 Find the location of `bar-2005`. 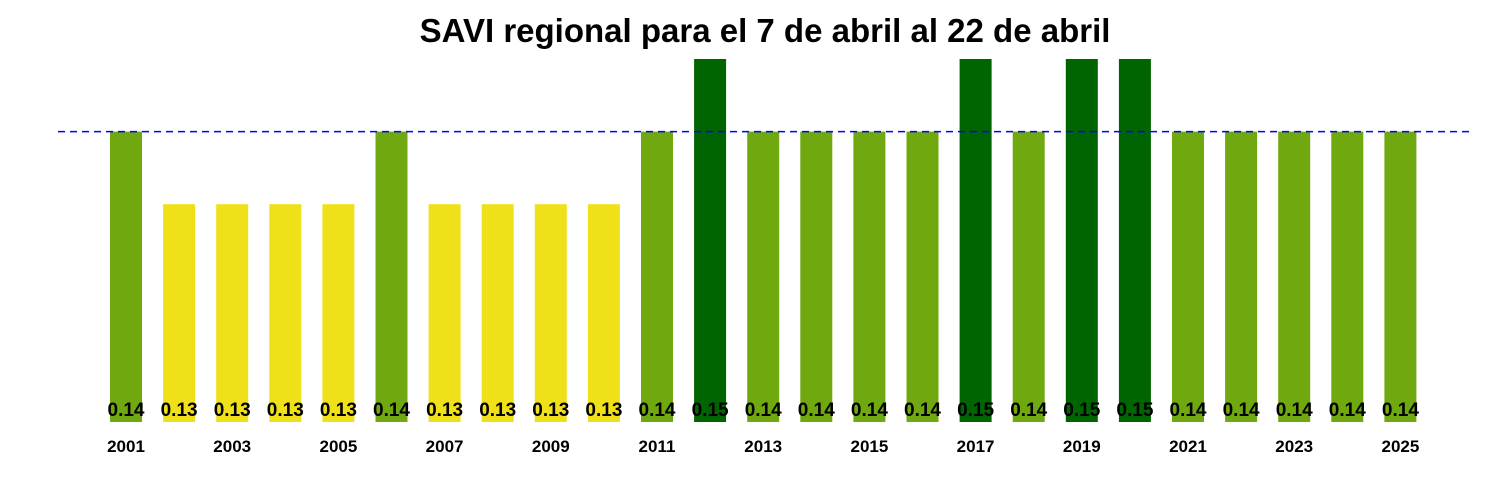

bar-2005 is located at coordinates (338, 313).